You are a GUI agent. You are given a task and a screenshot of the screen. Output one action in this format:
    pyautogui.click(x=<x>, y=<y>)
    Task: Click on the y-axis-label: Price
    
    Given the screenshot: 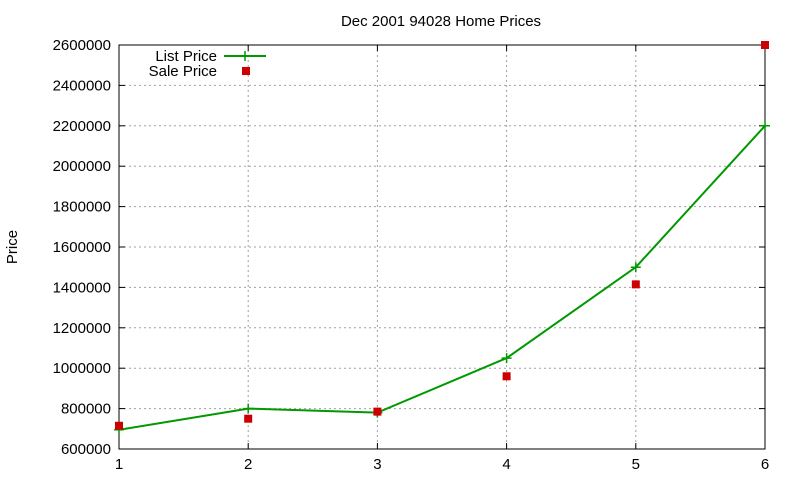 What is the action you would take?
    pyautogui.click(x=12, y=247)
    